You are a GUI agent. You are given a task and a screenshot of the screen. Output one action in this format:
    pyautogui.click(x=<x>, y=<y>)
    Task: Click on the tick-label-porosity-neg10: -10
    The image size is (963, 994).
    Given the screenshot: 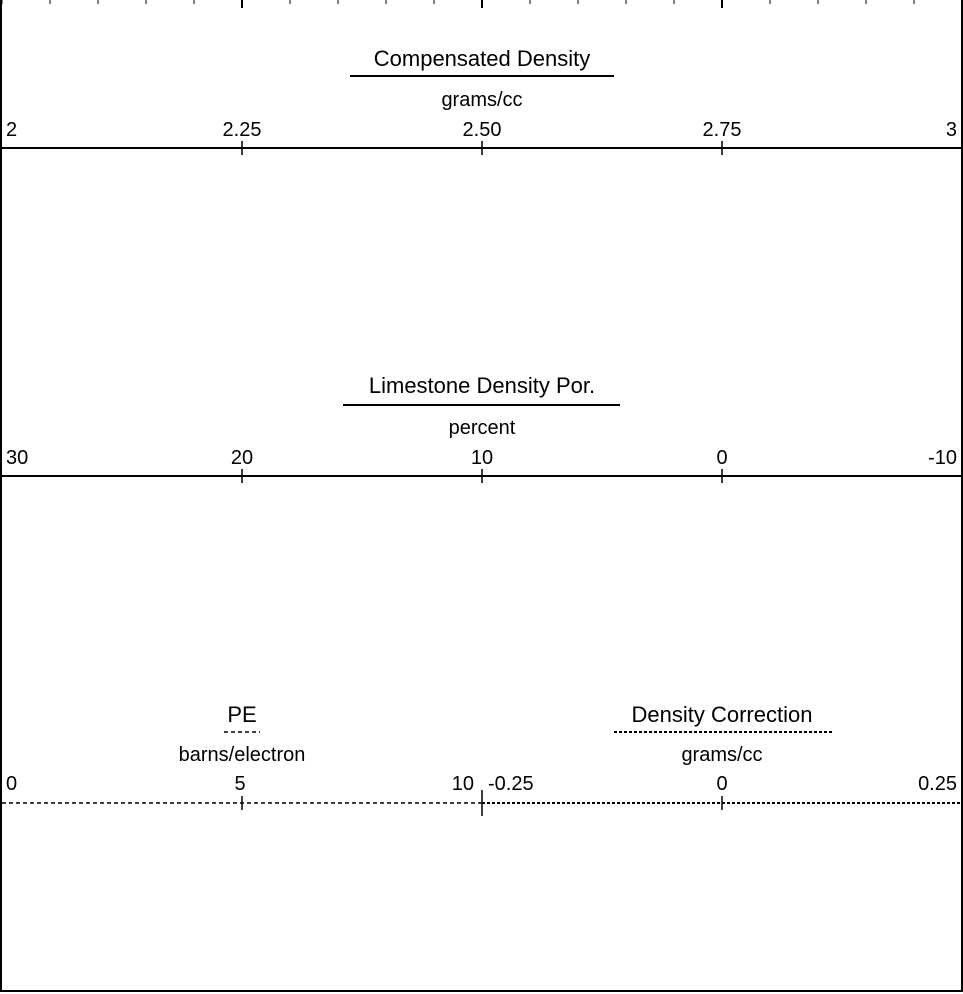 What is the action you would take?
    pyautogui.click(x=942, y=458)
    